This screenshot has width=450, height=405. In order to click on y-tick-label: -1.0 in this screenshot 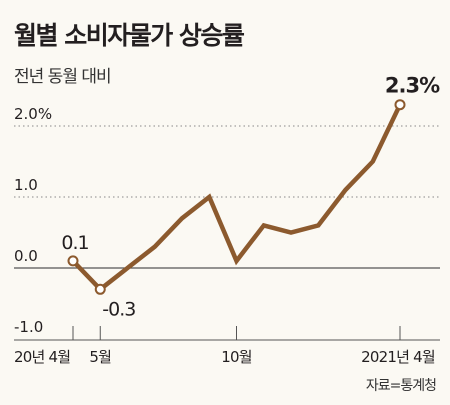, I will do `click(28, 327)`.